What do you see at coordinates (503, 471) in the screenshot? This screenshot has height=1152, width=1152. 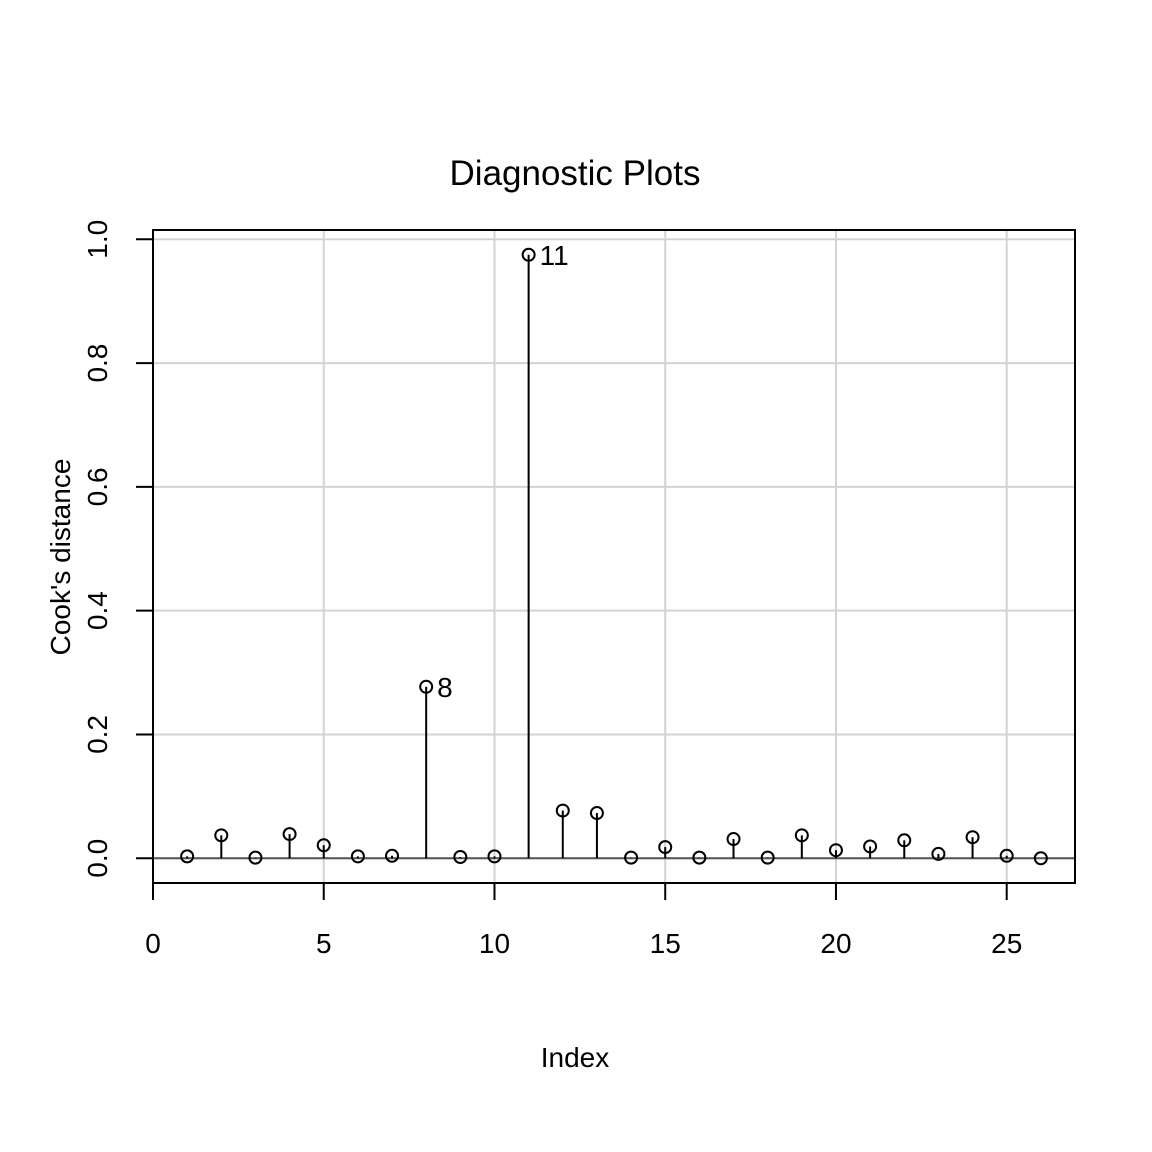 I see `point-annotations: 8 11` at bounding box center [503, 471].